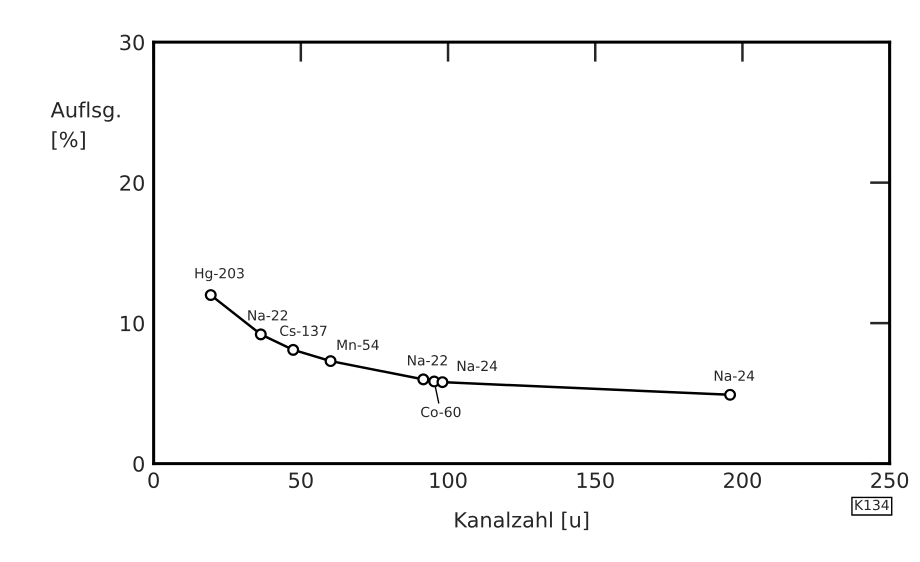  Describe the element at coordinates (596, 480) in the screenshot. I see `x-tick-label: 150` at that location.